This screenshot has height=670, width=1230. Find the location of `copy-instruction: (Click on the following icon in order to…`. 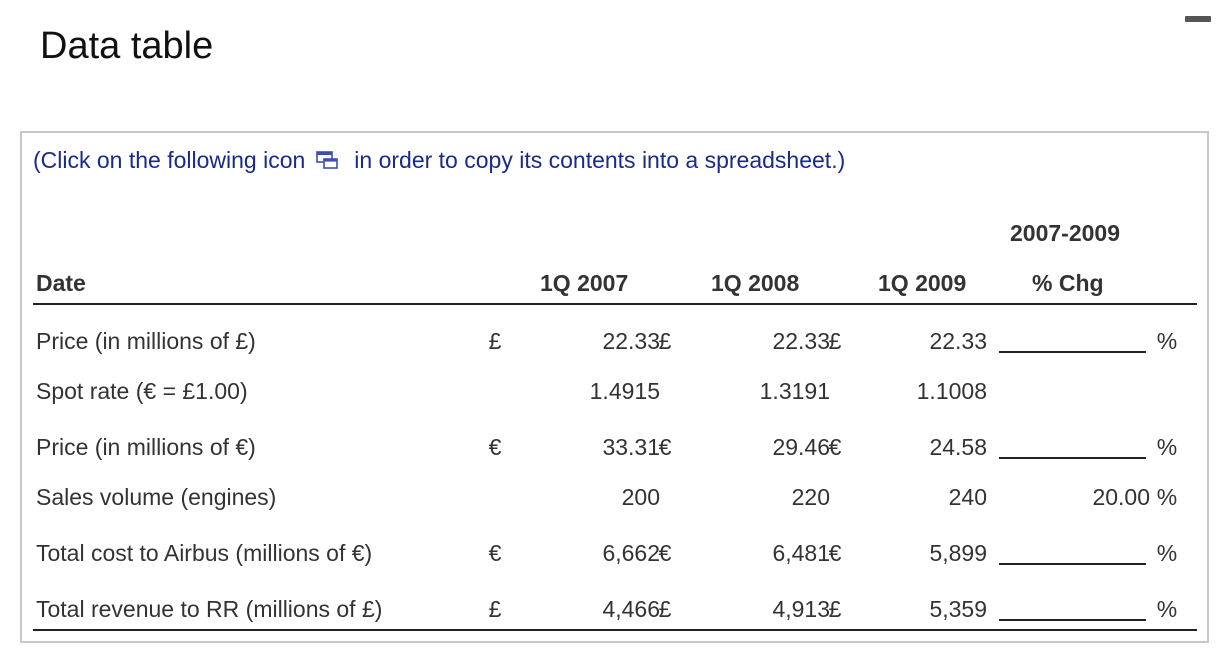

copy-instruction: (Click on the following icon in order to… is located at coordinates (439, 160).